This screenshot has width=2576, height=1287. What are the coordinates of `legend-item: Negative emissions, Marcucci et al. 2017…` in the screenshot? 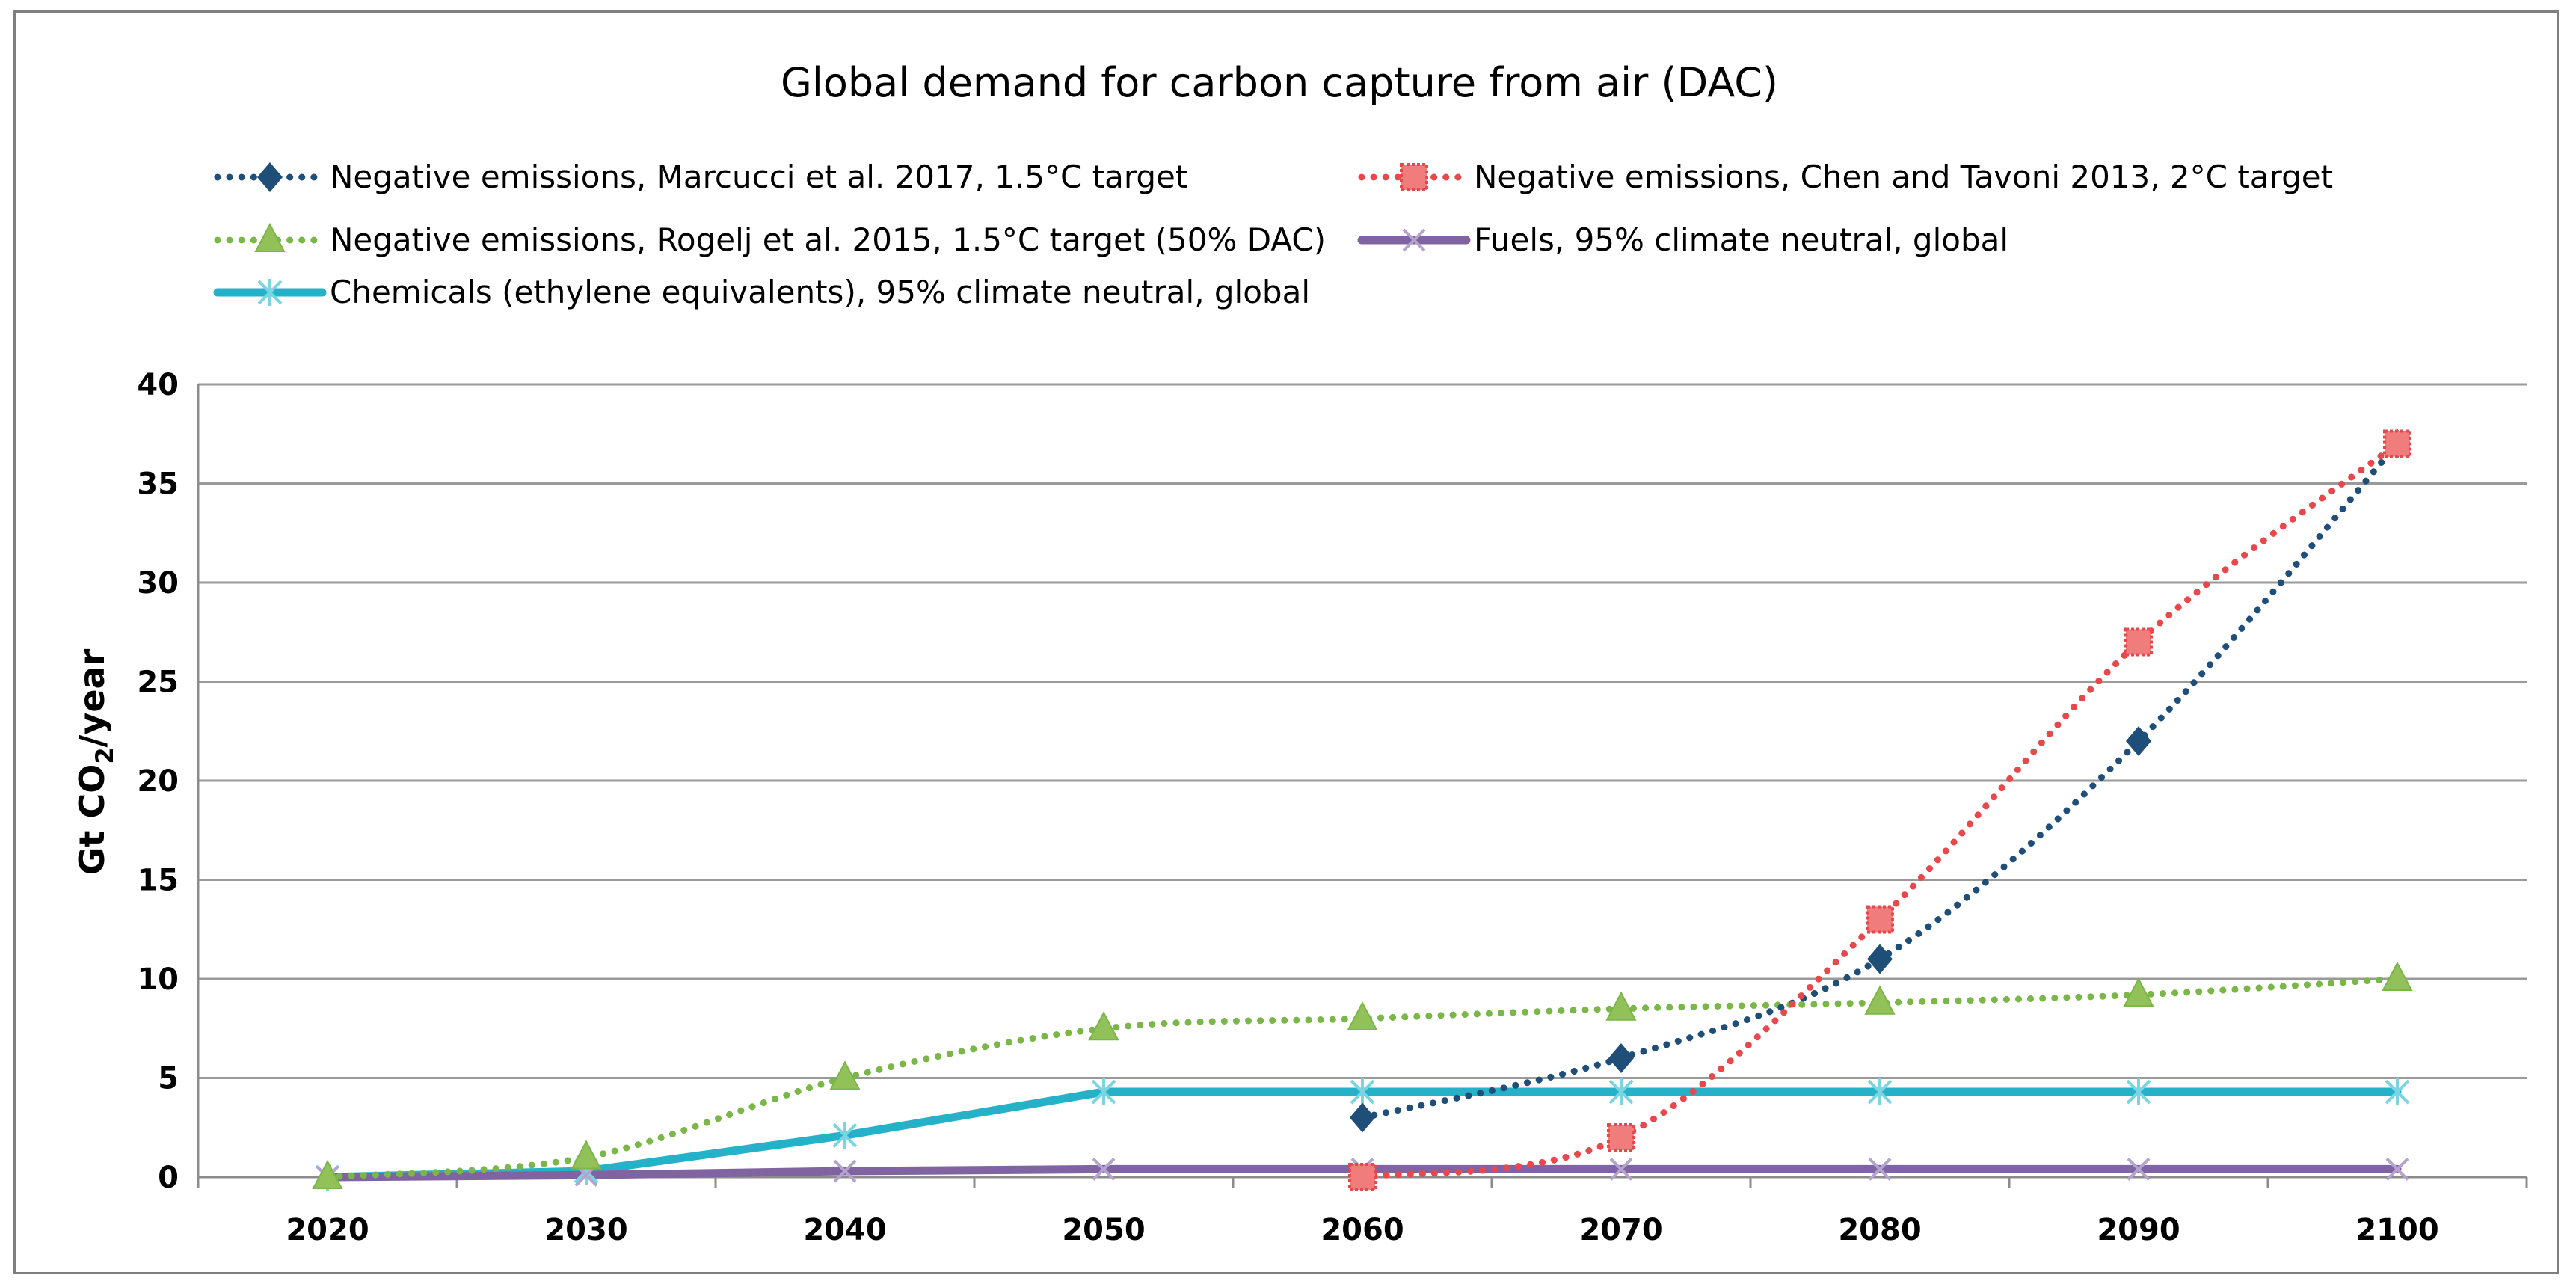 It's located at (700, 177).